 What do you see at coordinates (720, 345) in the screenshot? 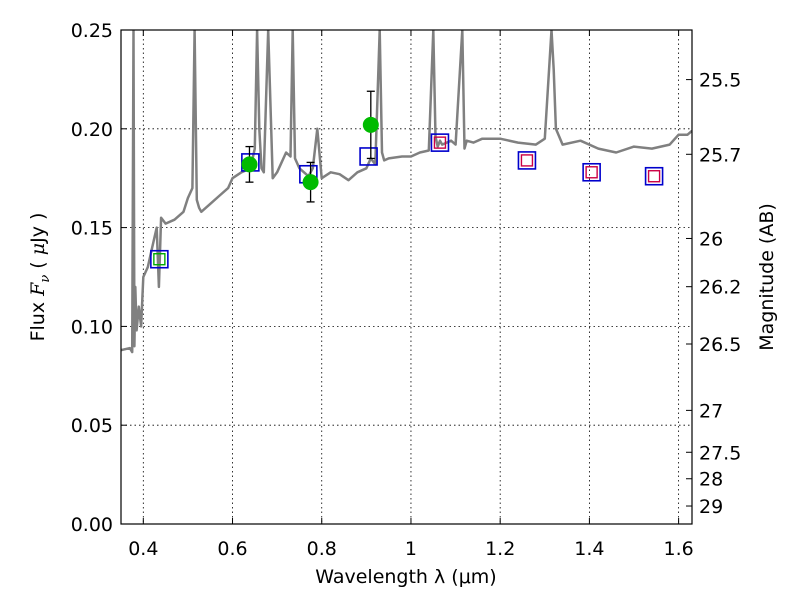
I see `mag-tick-label: 26.5` at bounding box center [720, 345].